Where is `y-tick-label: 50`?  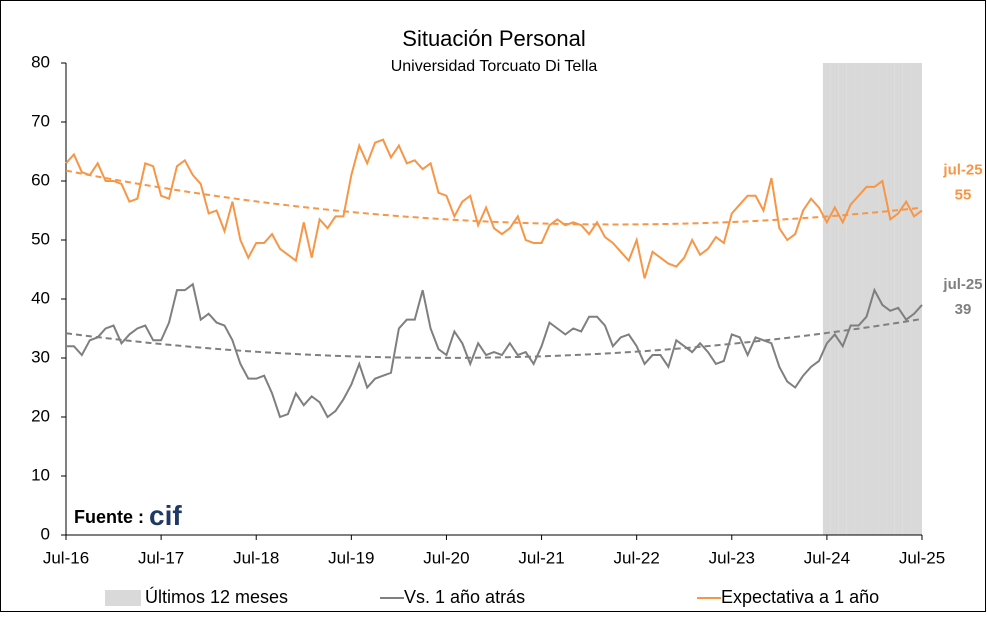 y-tick-label: 50 is located at coordinates (40, 238).